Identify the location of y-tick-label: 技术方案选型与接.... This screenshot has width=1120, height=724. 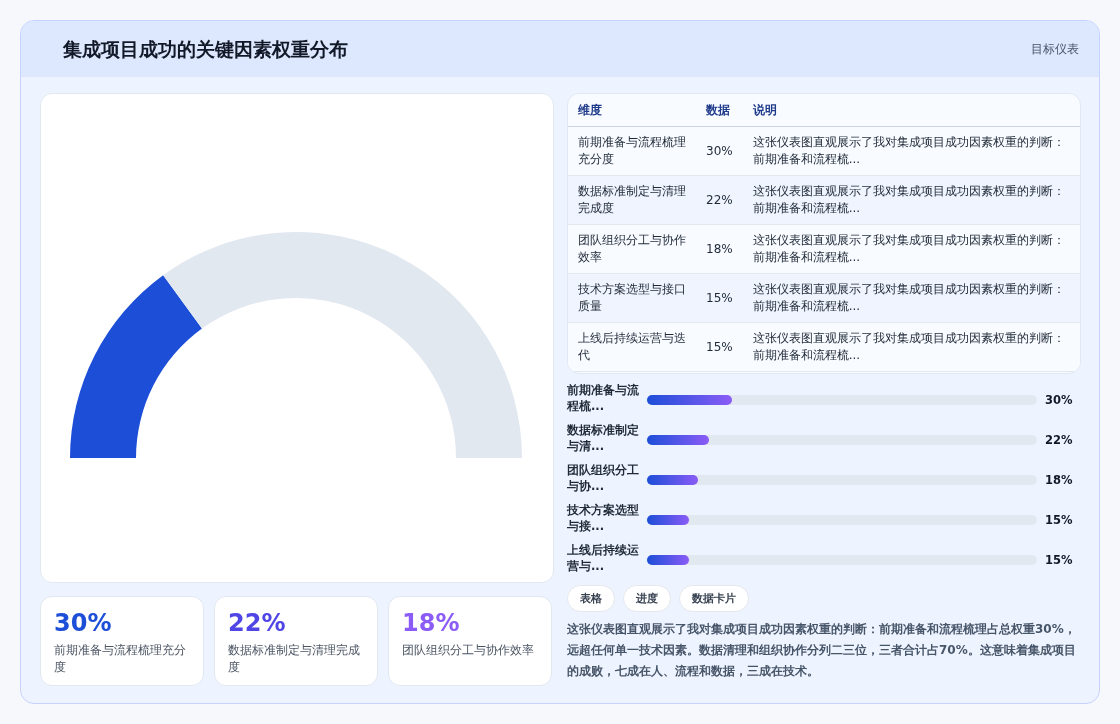
(603, 518).